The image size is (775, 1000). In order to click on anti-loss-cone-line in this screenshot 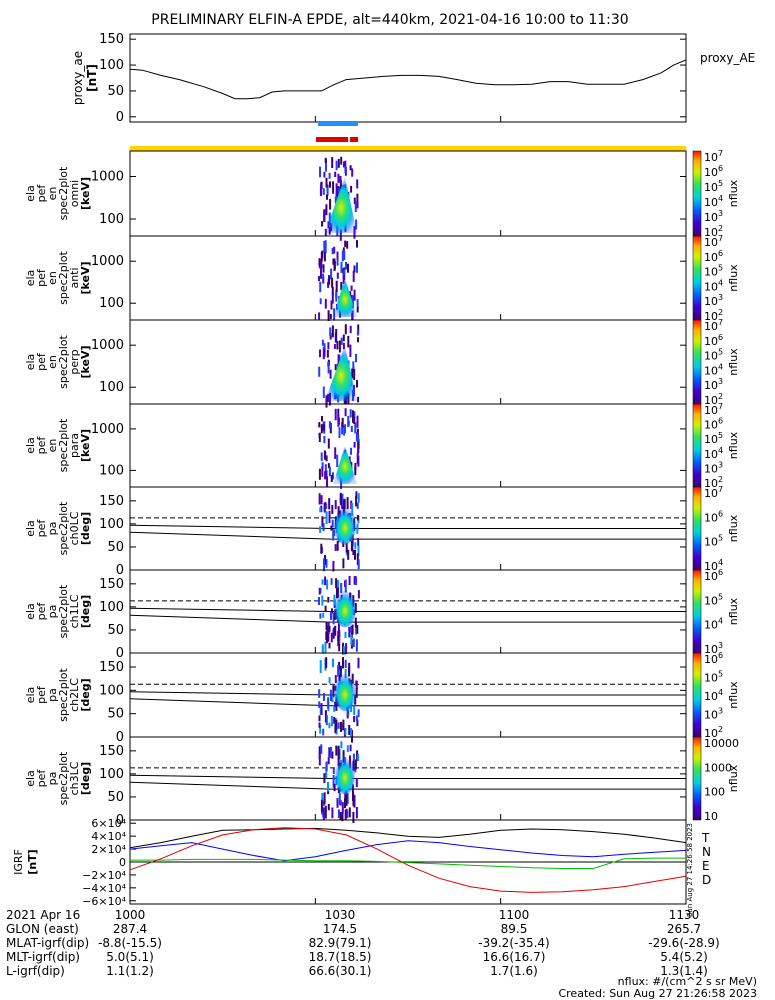, I will do `click(230, 535)`.